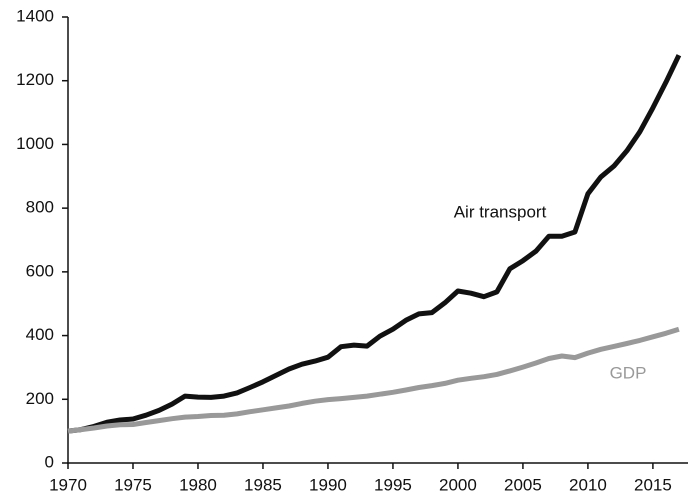 This screenshot has height=498, width=688. I want to click on x-tick-label: 1970, so click(68, 484).